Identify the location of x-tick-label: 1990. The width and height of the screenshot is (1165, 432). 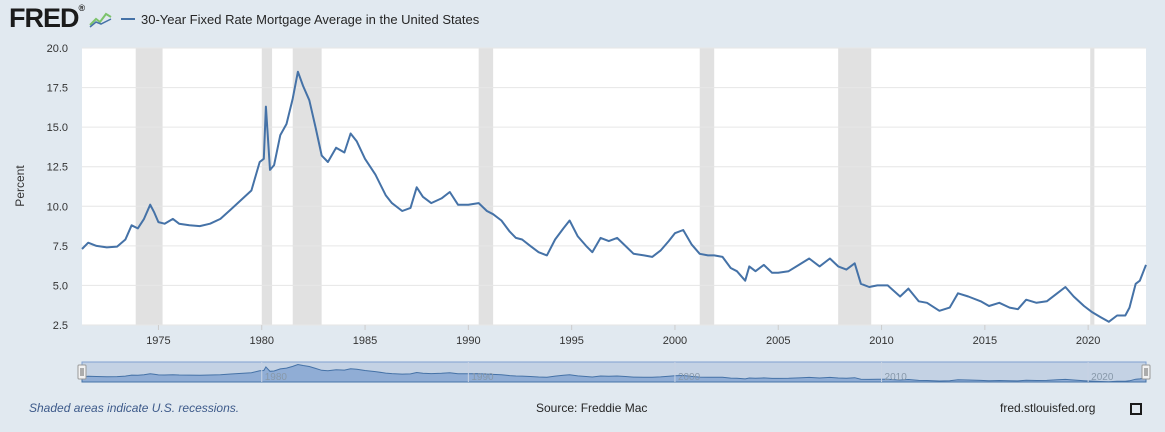
(468, 341).